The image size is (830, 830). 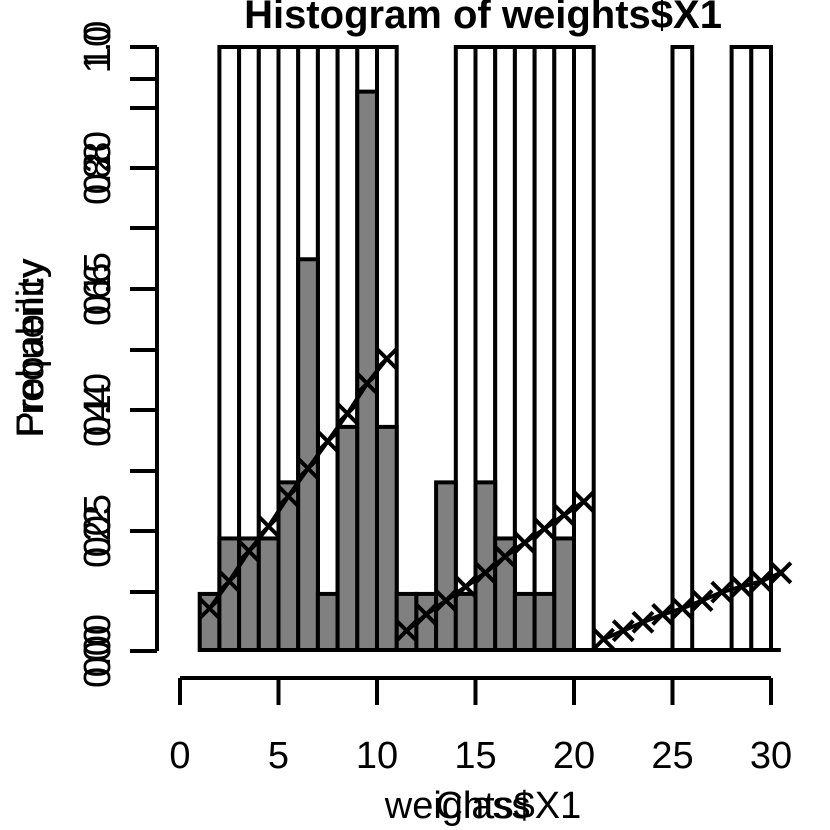 I want to click on y-tick-label: 2, so click(x=98, y=530).